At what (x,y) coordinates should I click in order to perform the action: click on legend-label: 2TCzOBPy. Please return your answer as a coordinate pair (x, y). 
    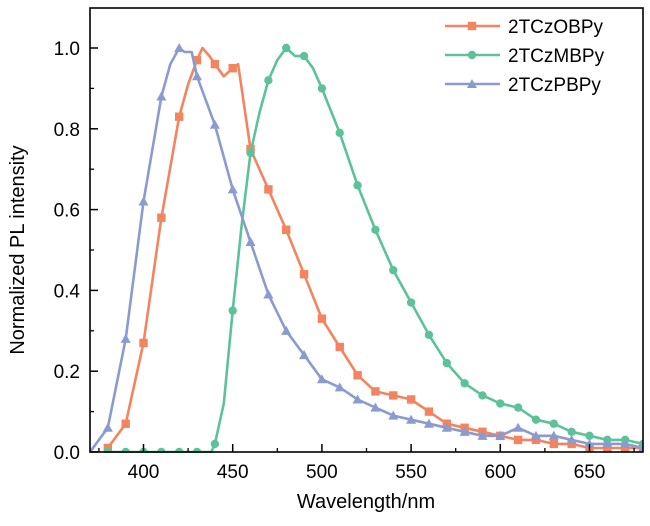
    Looking at the image, I should click on (556, 27).